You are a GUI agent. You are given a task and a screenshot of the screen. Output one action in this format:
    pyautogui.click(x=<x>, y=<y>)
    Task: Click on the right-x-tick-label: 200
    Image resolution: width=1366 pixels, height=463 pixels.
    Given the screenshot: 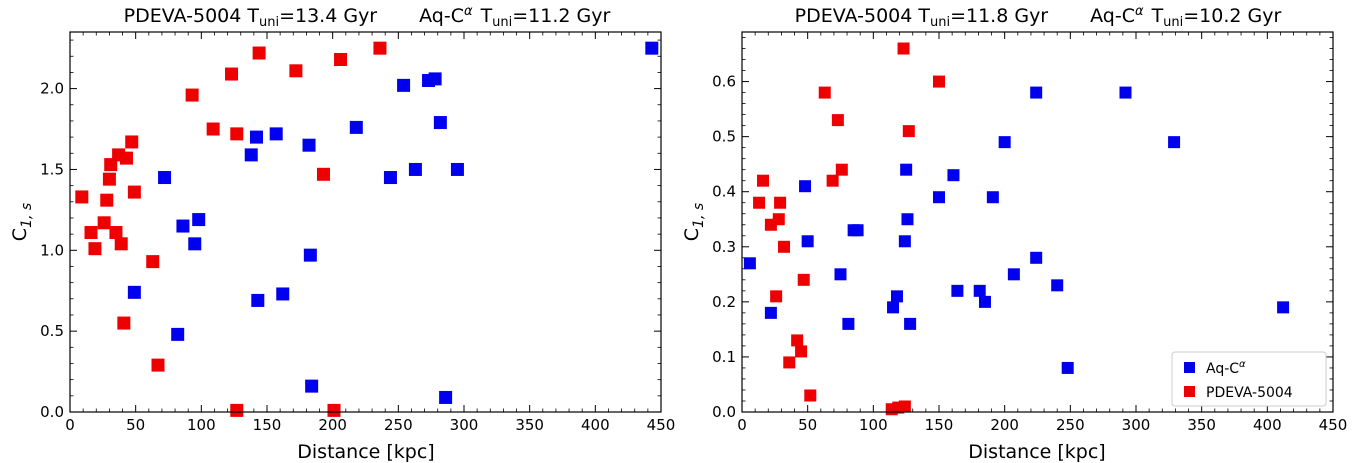 What is the action you would take?
    pyautogui.click(x=1004, y=425)
    